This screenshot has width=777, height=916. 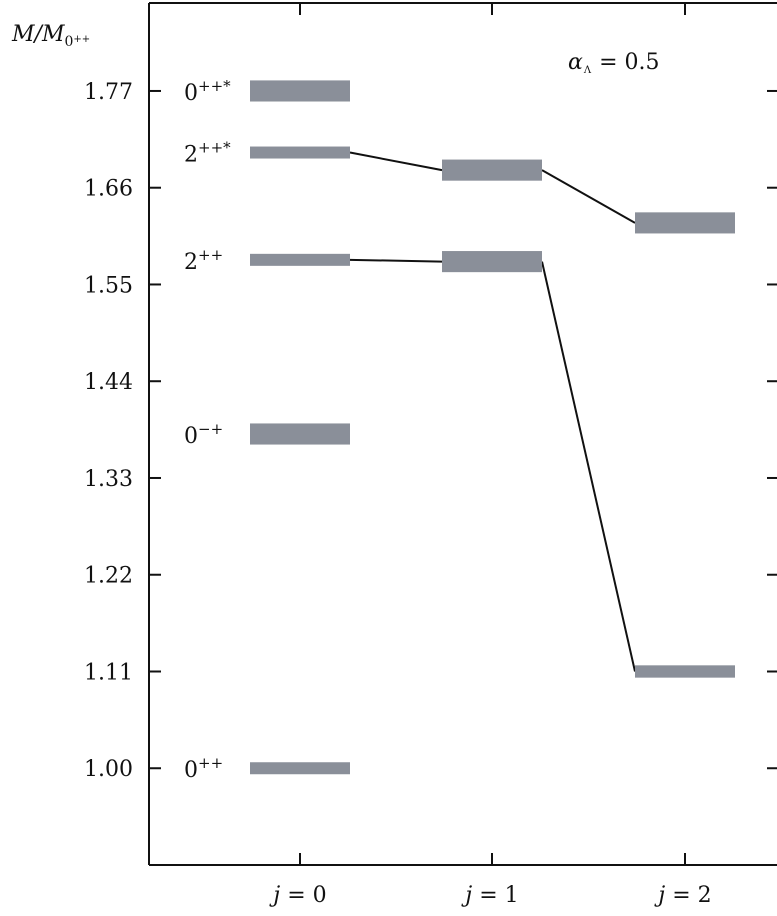 What do you see at coordinates (587, 70) in the screenshot?
I see `alpha-subscript: Λ` at bounding box center [587, 70].